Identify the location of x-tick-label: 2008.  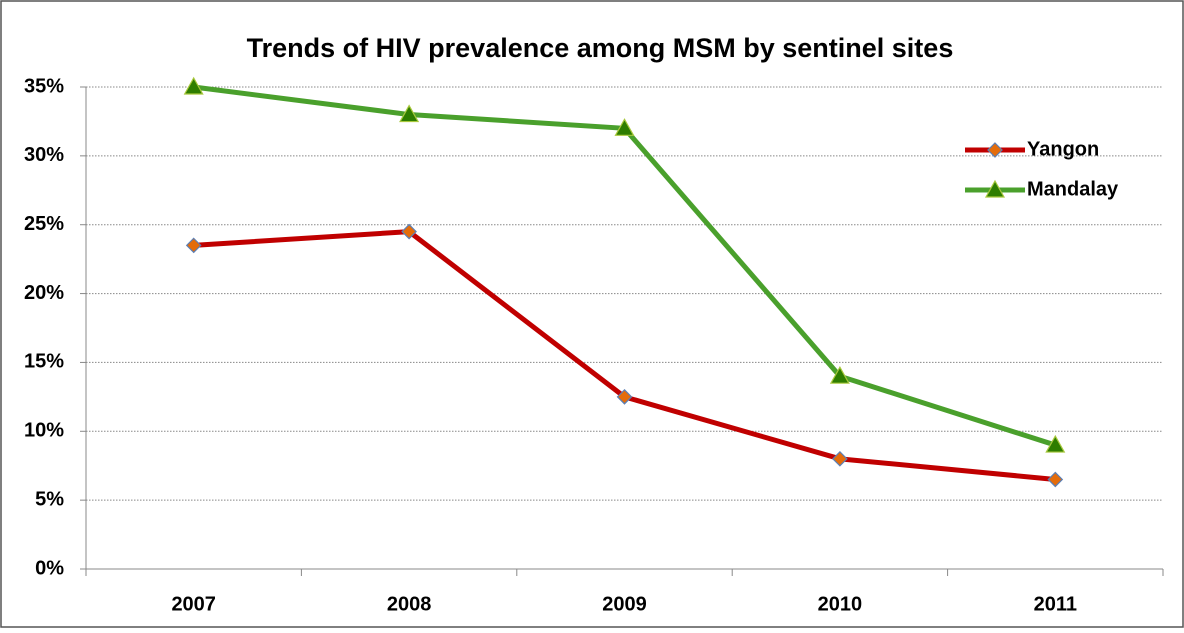
(409, 604).